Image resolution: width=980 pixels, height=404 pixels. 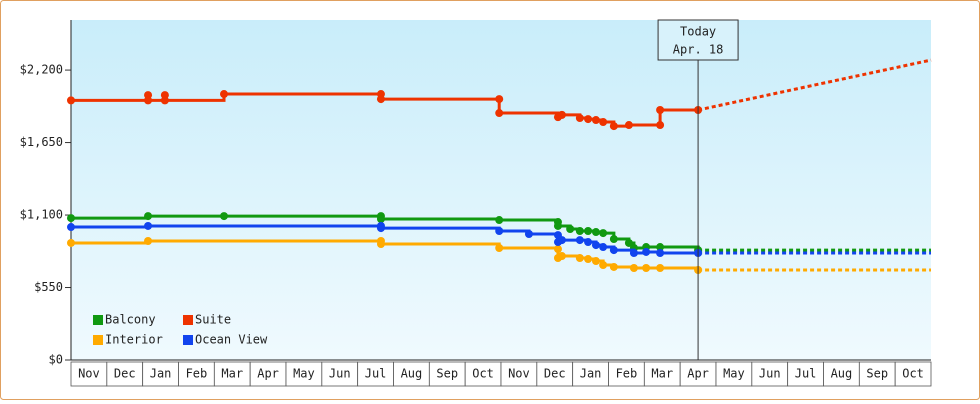 I want to click on x-tick-label: May, so click(x=734, y=374).